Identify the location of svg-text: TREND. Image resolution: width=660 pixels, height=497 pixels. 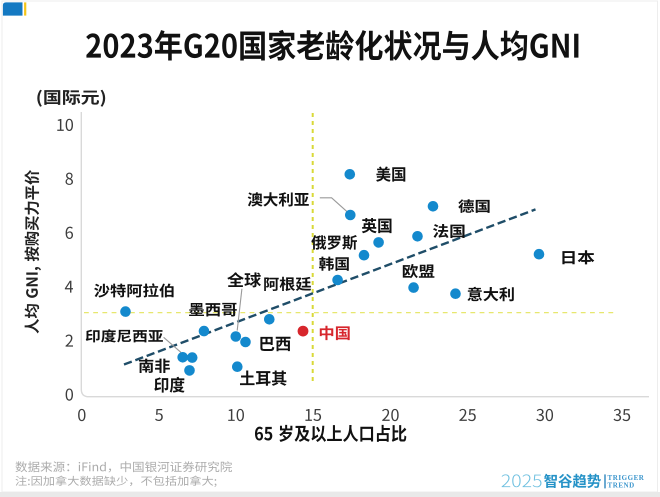
(621, 486).